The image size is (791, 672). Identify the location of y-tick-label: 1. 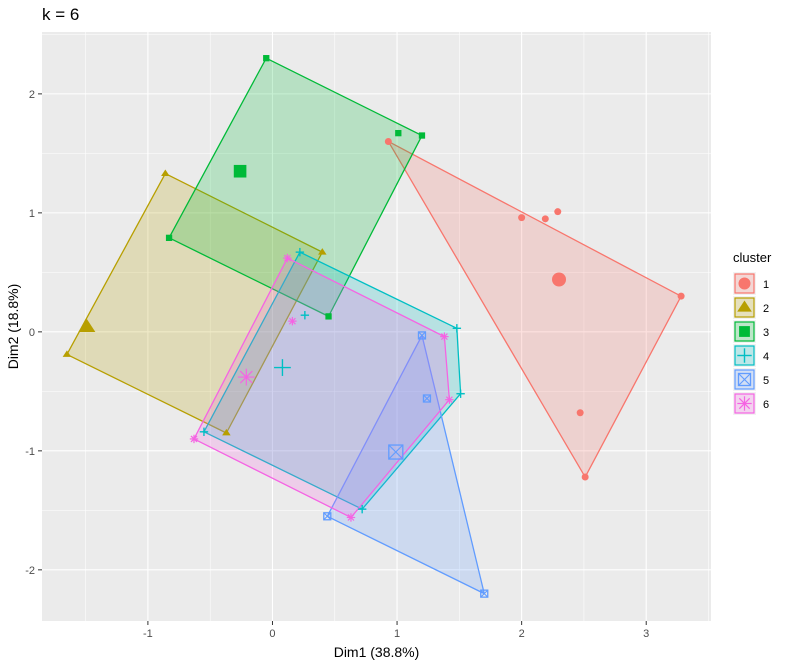
(32, 214).